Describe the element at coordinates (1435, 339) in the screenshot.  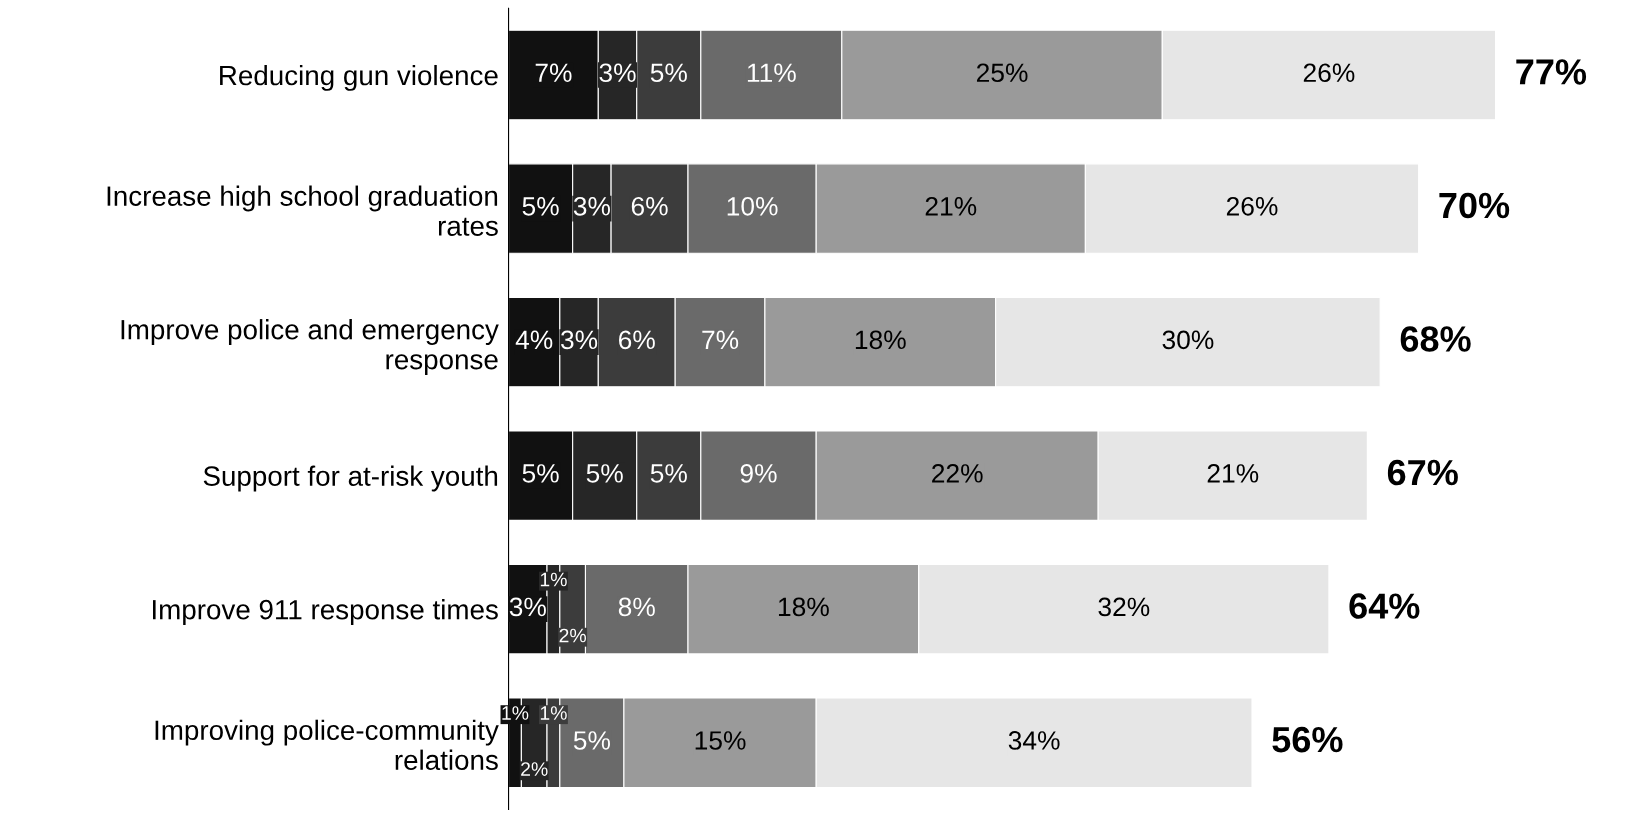
I see `total-label: 68%` at that location.